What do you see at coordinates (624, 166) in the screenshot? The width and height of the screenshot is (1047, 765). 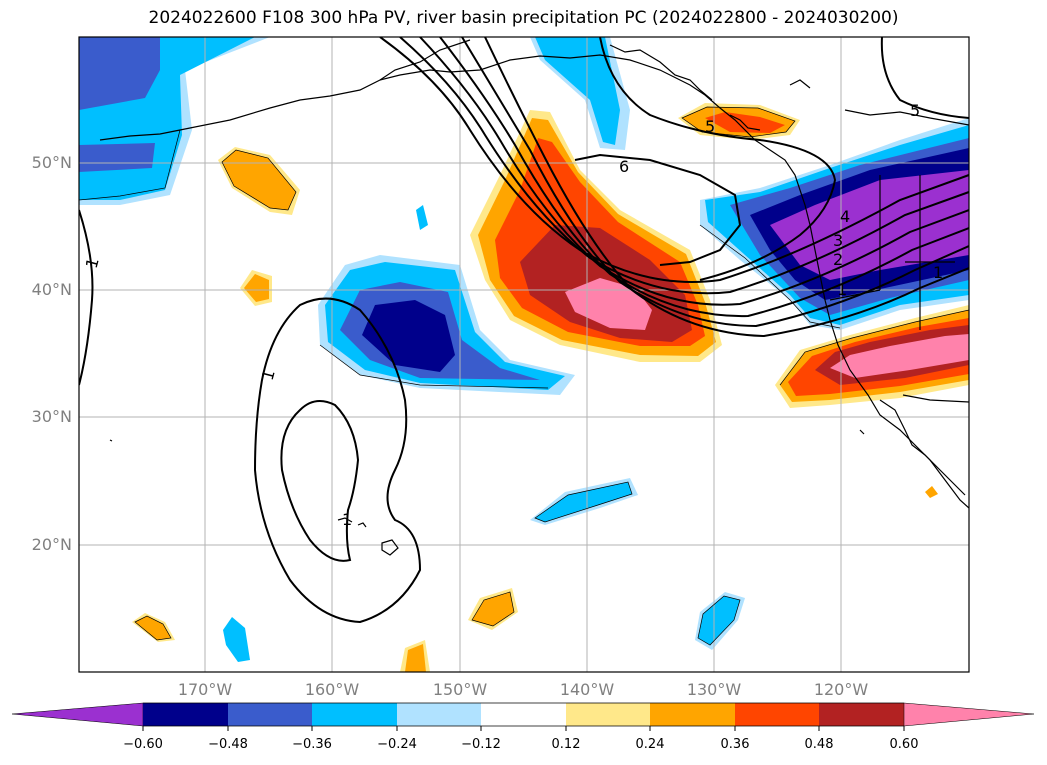 I see `contour-label: 6` at bounding box center [624, 166].